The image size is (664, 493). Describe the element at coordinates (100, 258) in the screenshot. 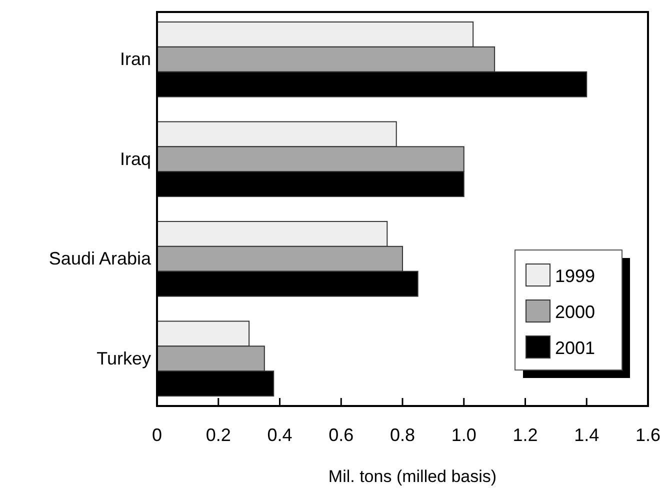

I see `y-tick-label: Saudi Arabia` at that location.